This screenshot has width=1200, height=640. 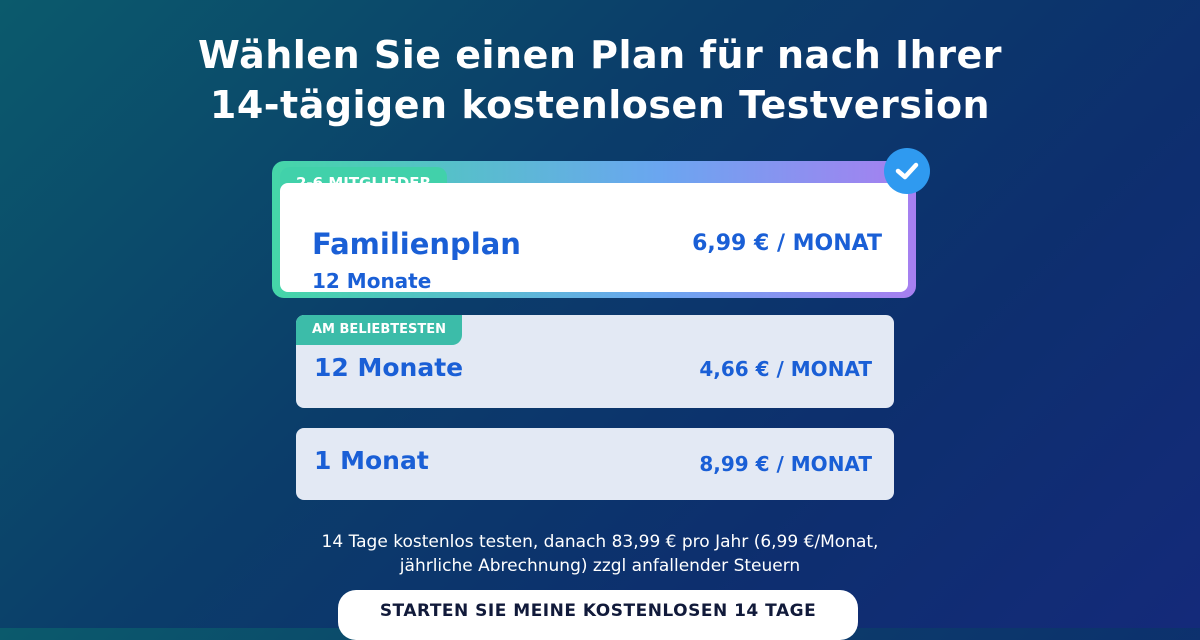 I want to click on plan-card-1-month: 1 Monat 8,99 € / MONAT, so click(x=595, y=464).